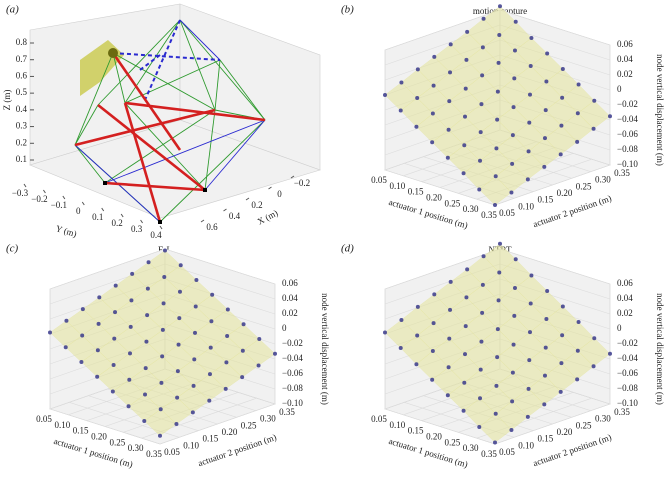 This screenshot has width=670, height=478. What do you see at coordinates (235, 216) in the screenshot?
I see `x-tick-label: 0.4` at bounding box center [235, 216].